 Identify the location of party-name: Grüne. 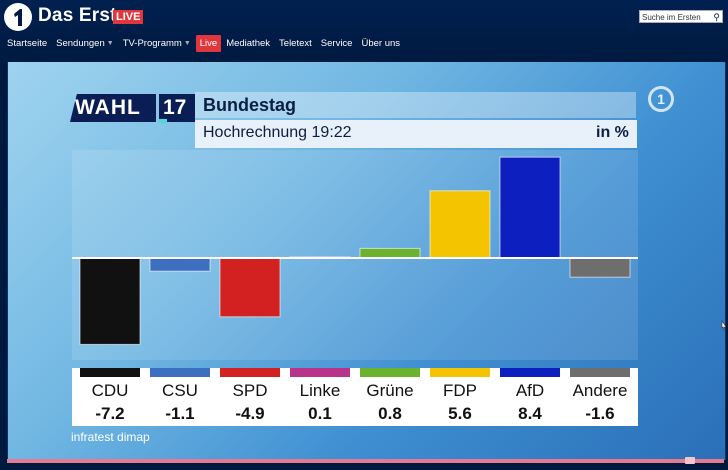
(390, 390).